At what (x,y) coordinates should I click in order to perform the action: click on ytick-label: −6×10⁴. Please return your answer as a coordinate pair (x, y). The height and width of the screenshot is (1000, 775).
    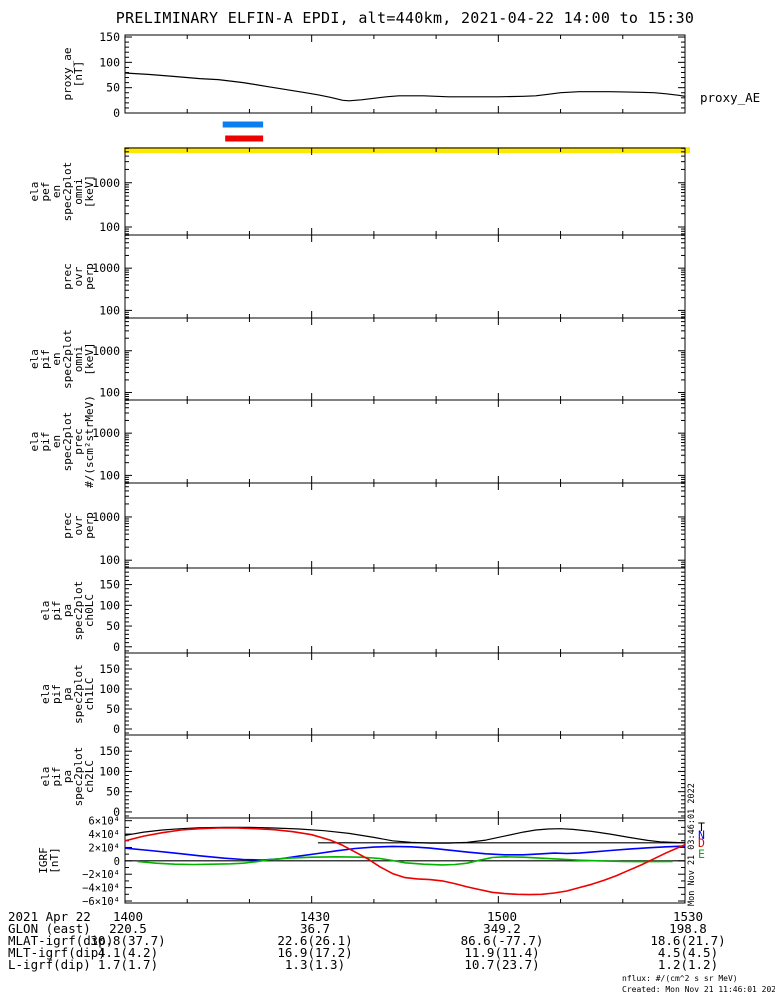
    Looking at the image, I should click on (101, 902).